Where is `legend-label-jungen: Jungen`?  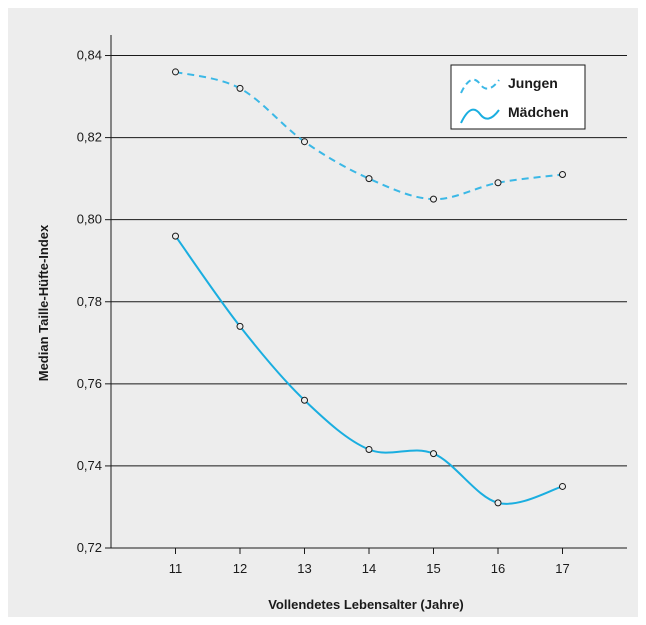
legend-label-jungen: Jungen is located at coordinates (533, 83).